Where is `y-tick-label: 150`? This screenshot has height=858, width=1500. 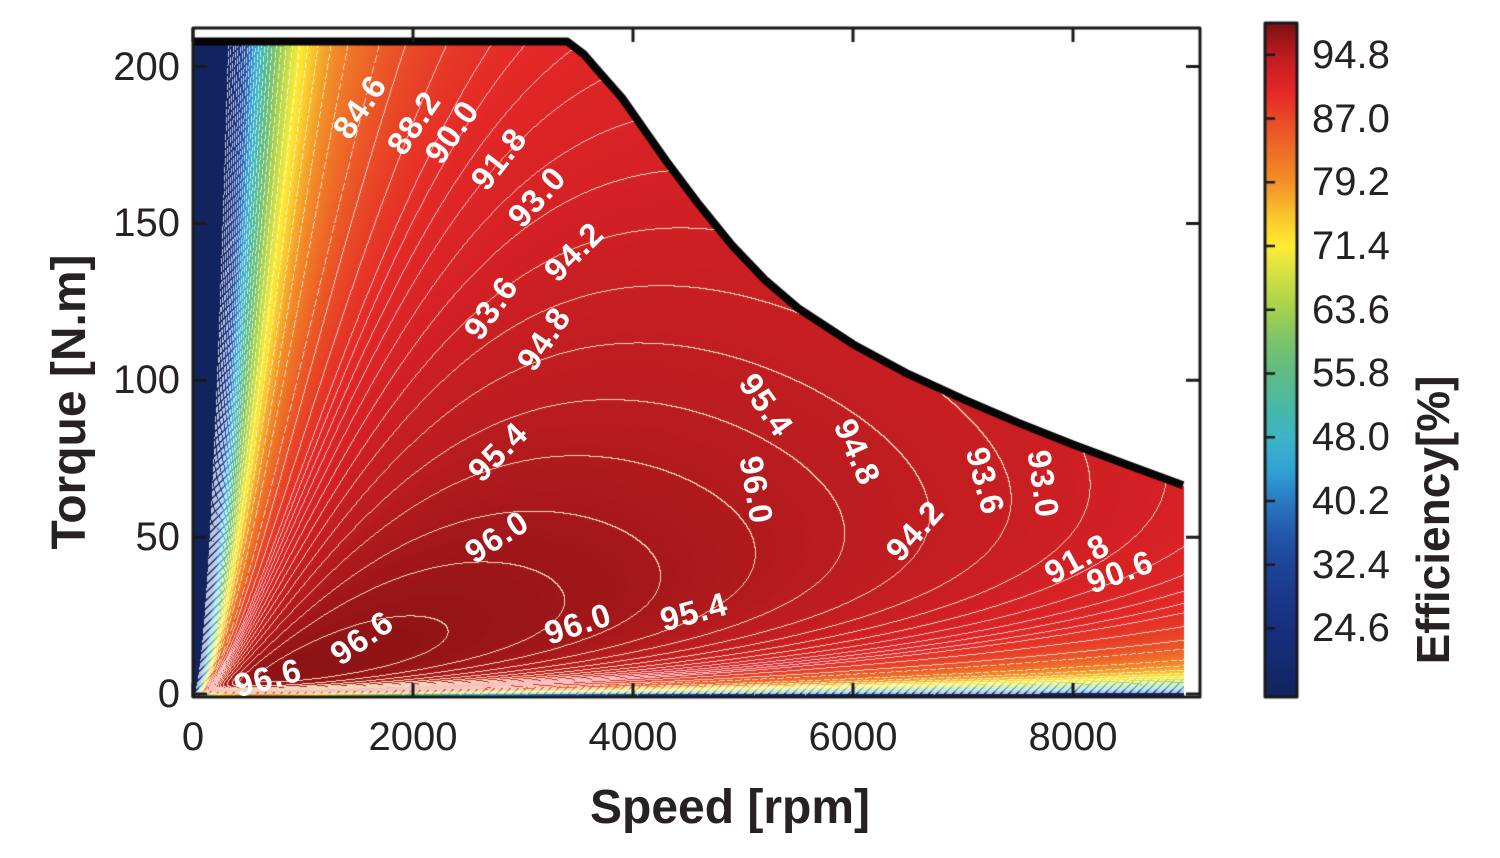
y-tick-label: 150 is located at coordinates (146, 223).